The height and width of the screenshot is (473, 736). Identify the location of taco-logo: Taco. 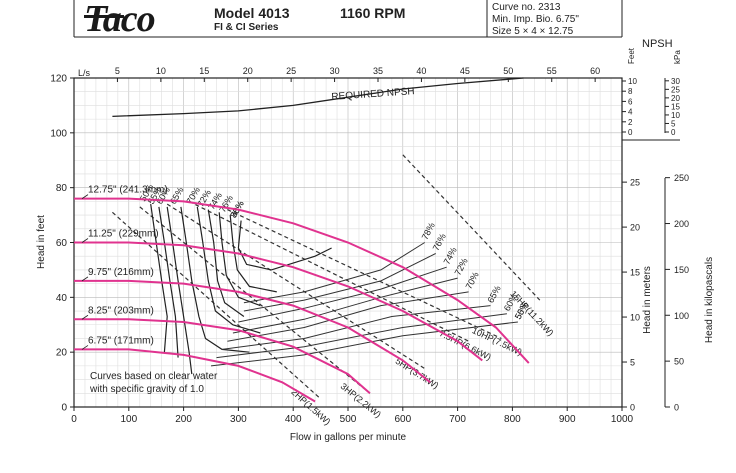
(139, 19).